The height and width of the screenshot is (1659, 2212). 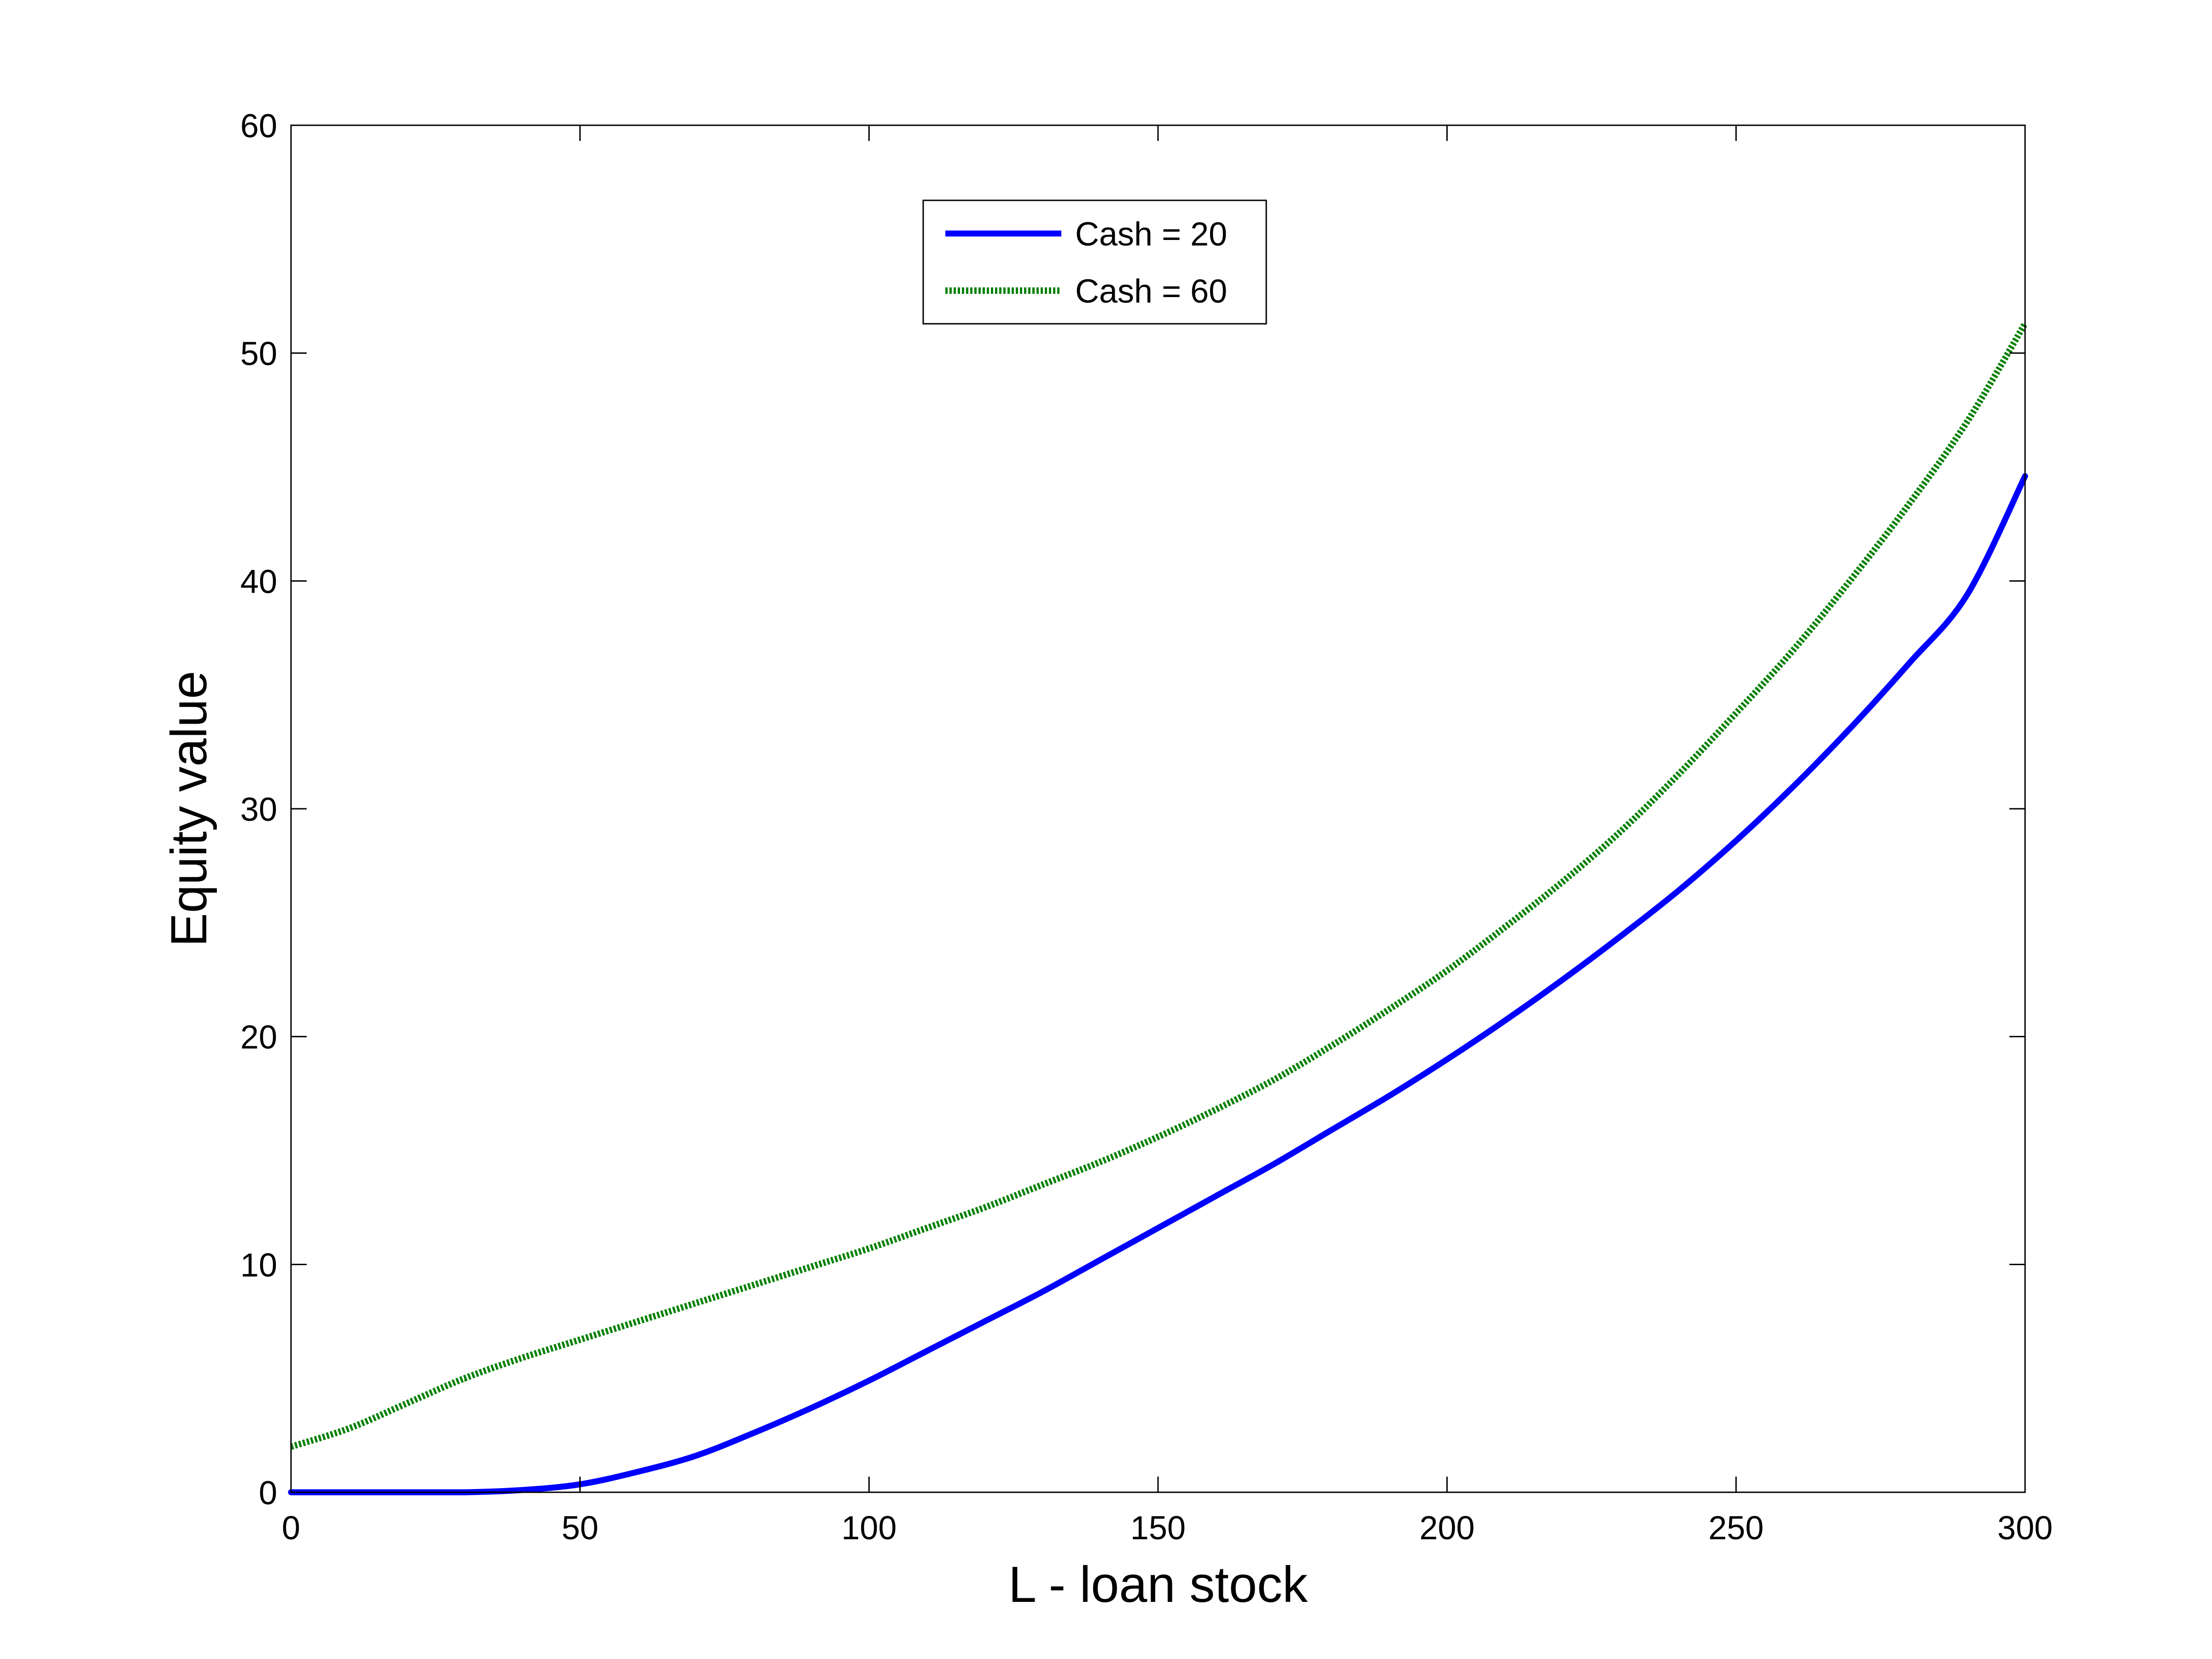 I want to click on x-tick-label: 200, so click(x=1448, y=1528).